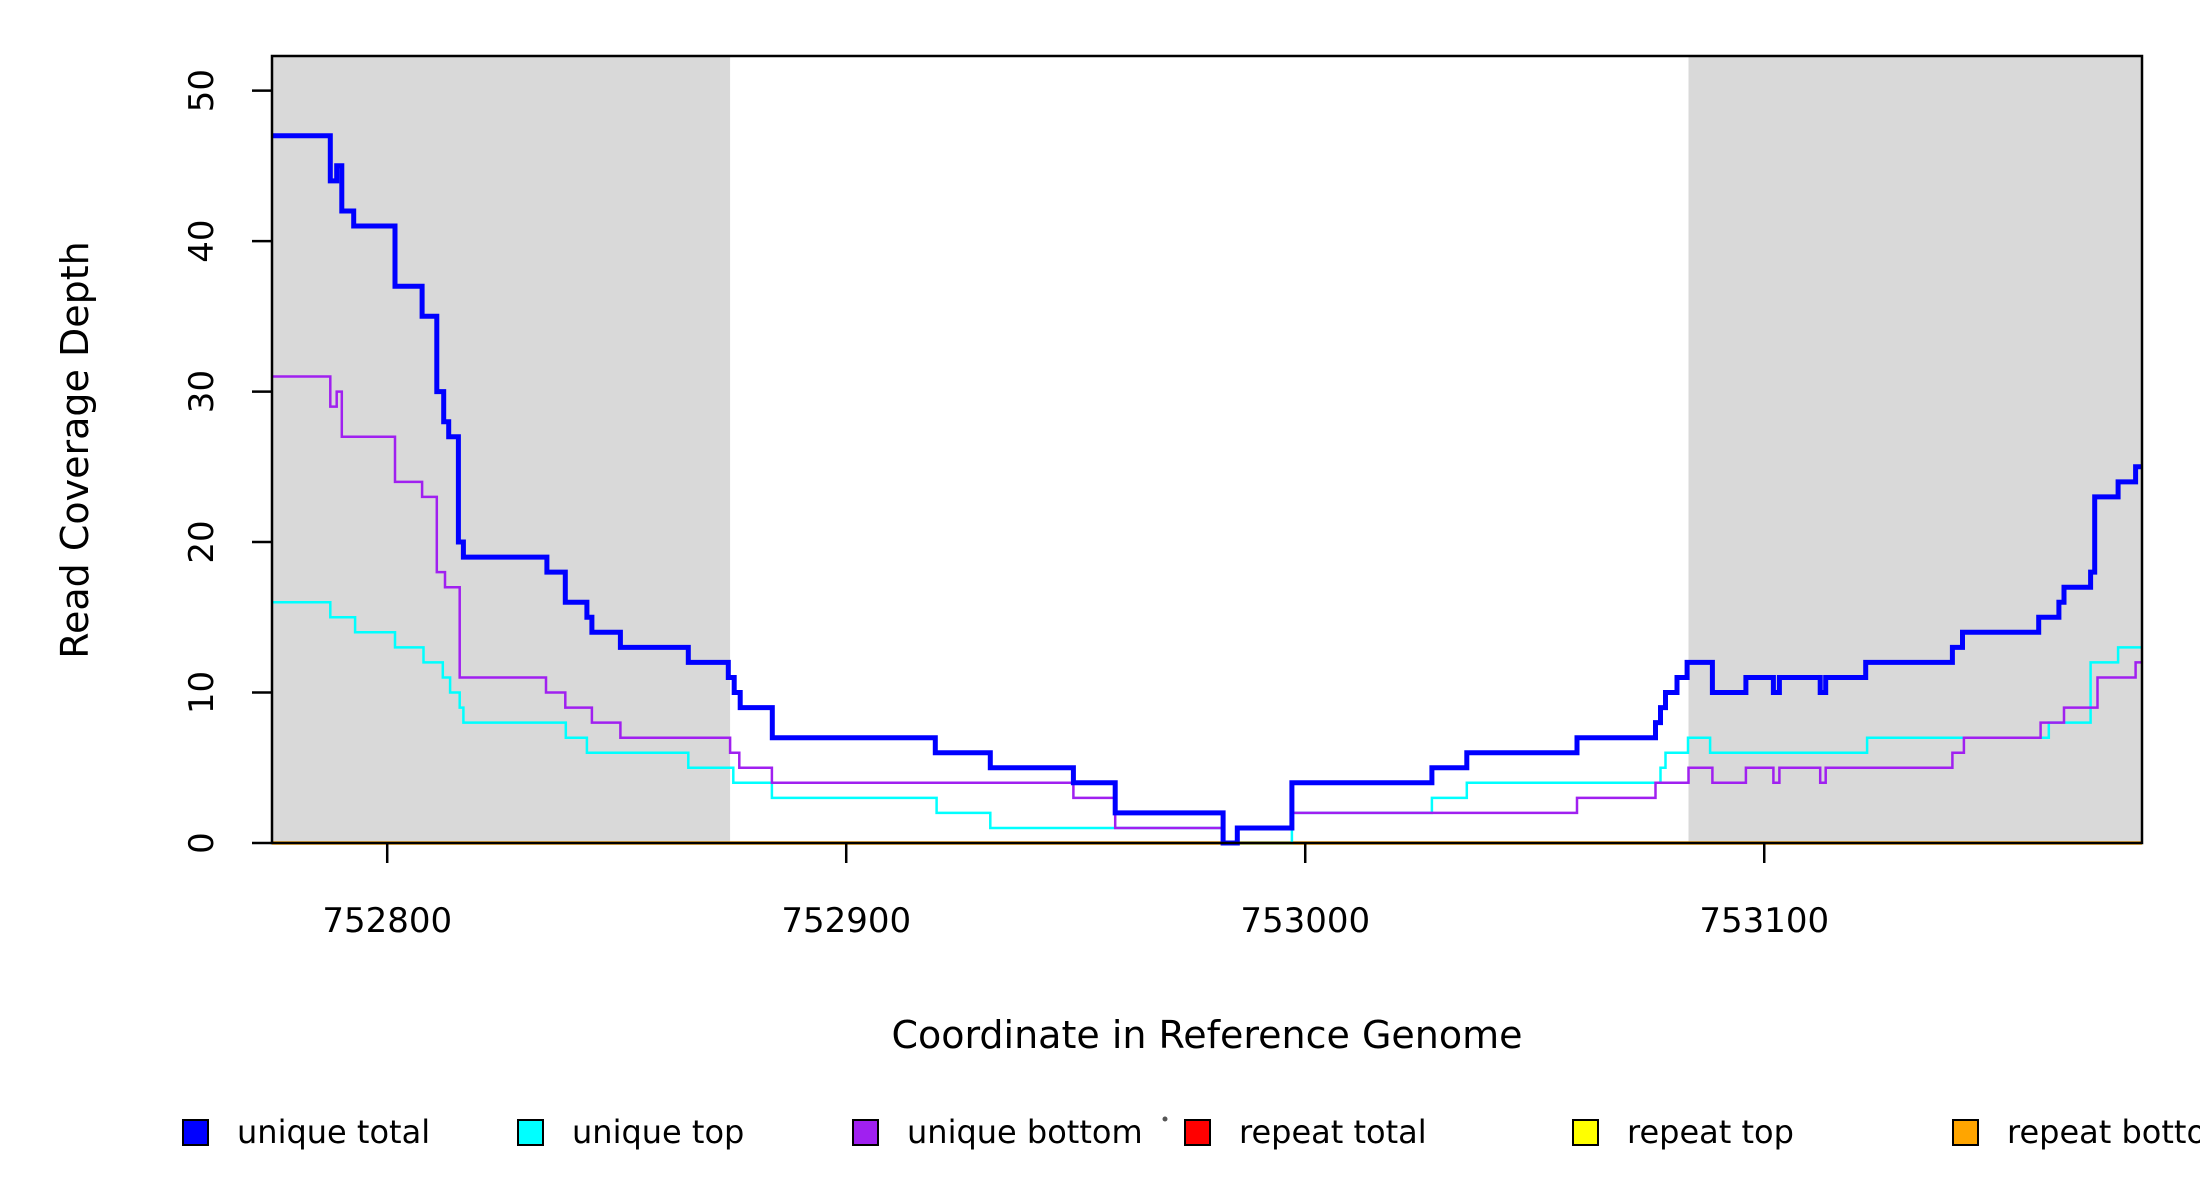  I want to click on x-tick-label: 752900, so click(846, 921).